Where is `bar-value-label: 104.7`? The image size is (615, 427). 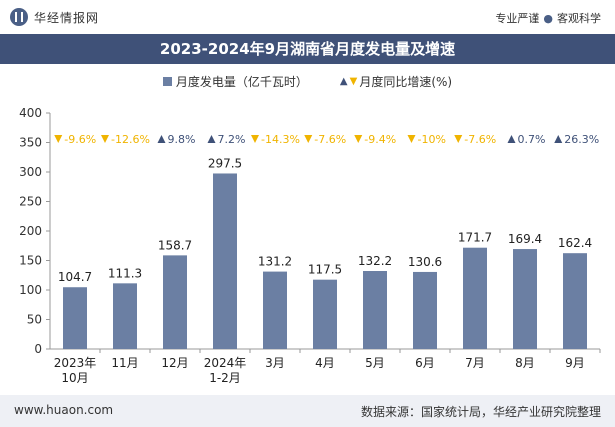 bar-value-label: 104.7 is located at coordinates (75, 277).